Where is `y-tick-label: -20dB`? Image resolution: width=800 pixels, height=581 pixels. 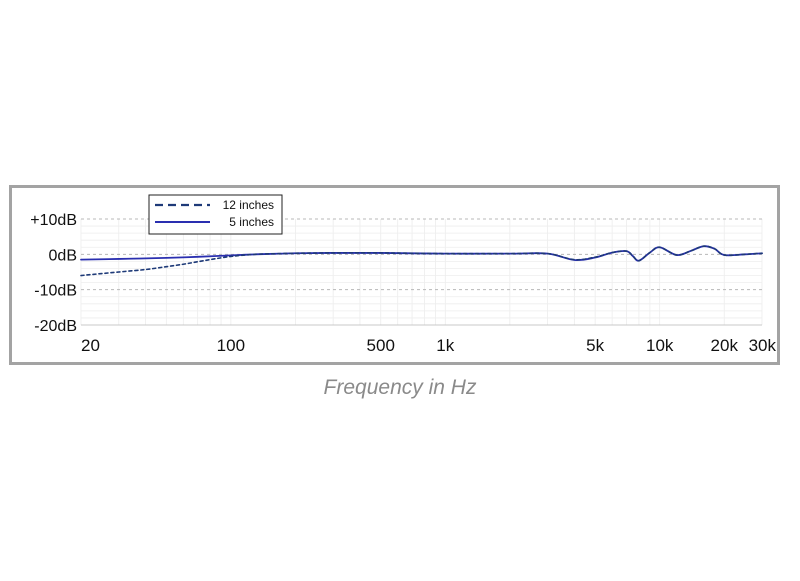 y-tick-label: -20dB is located at coordinates (55, 326).